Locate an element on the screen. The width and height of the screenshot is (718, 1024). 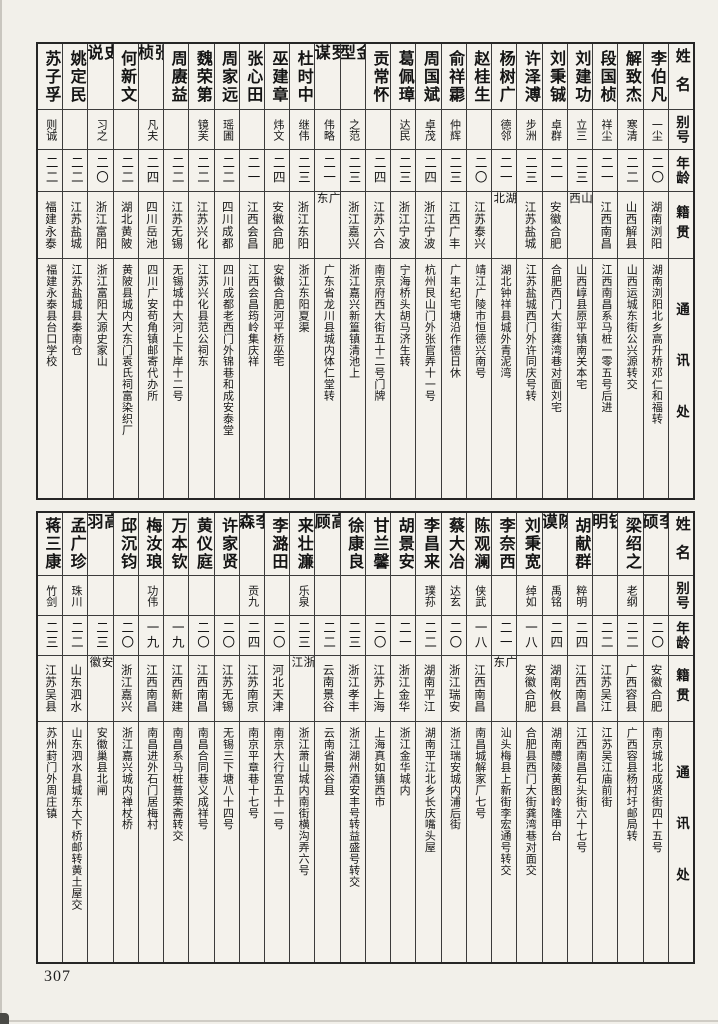
person-origin-text: 江西南昌 is located at coordinates (605, 225).